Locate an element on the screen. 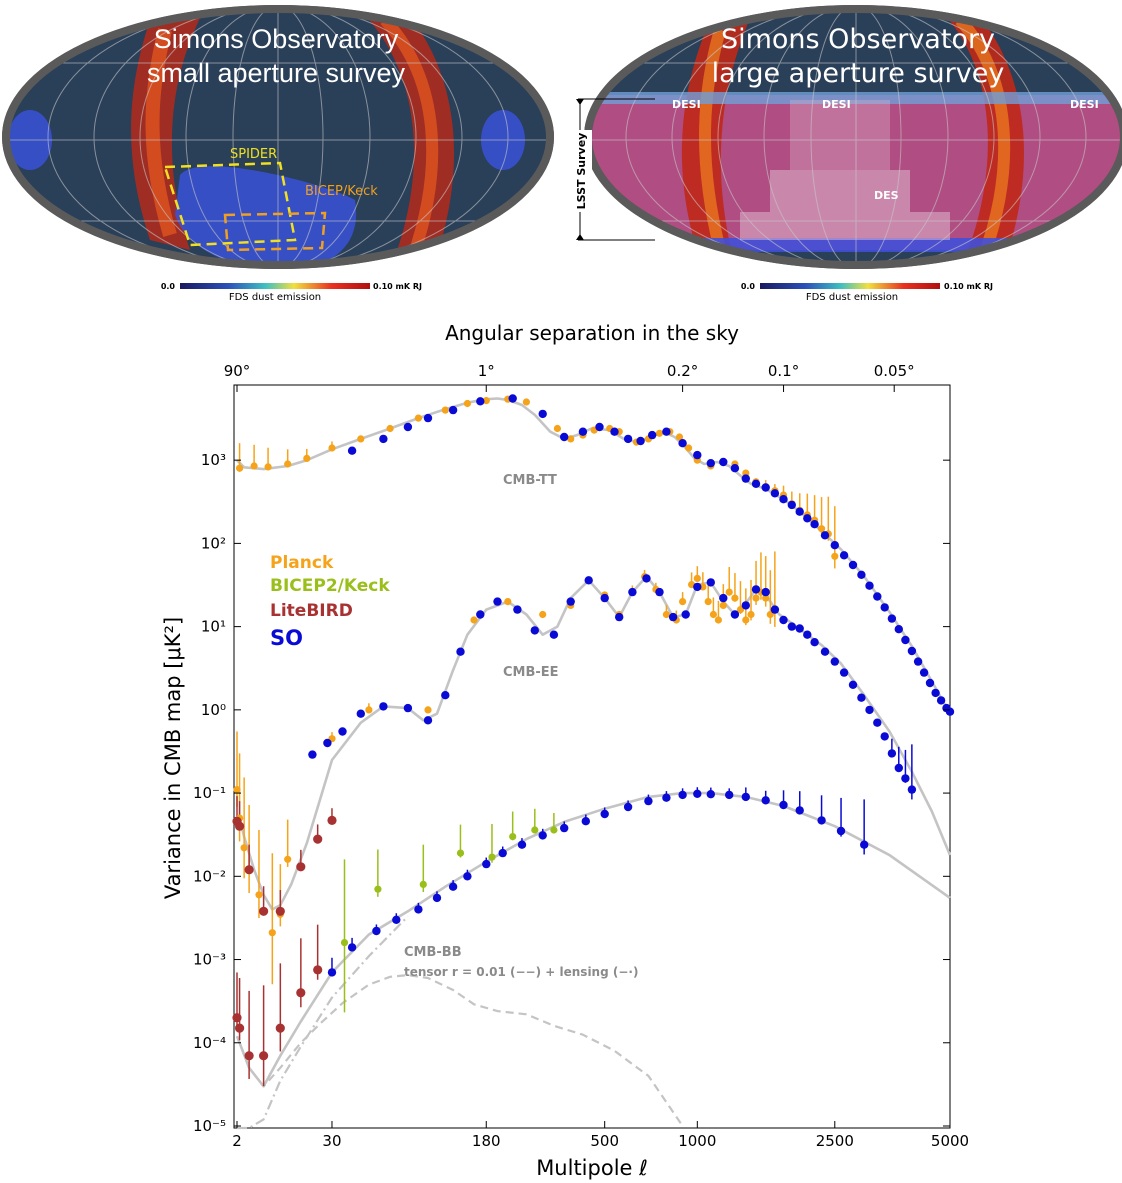 The image size is (1122, 1183). des-label: DES is located at coordinates (886, 195).